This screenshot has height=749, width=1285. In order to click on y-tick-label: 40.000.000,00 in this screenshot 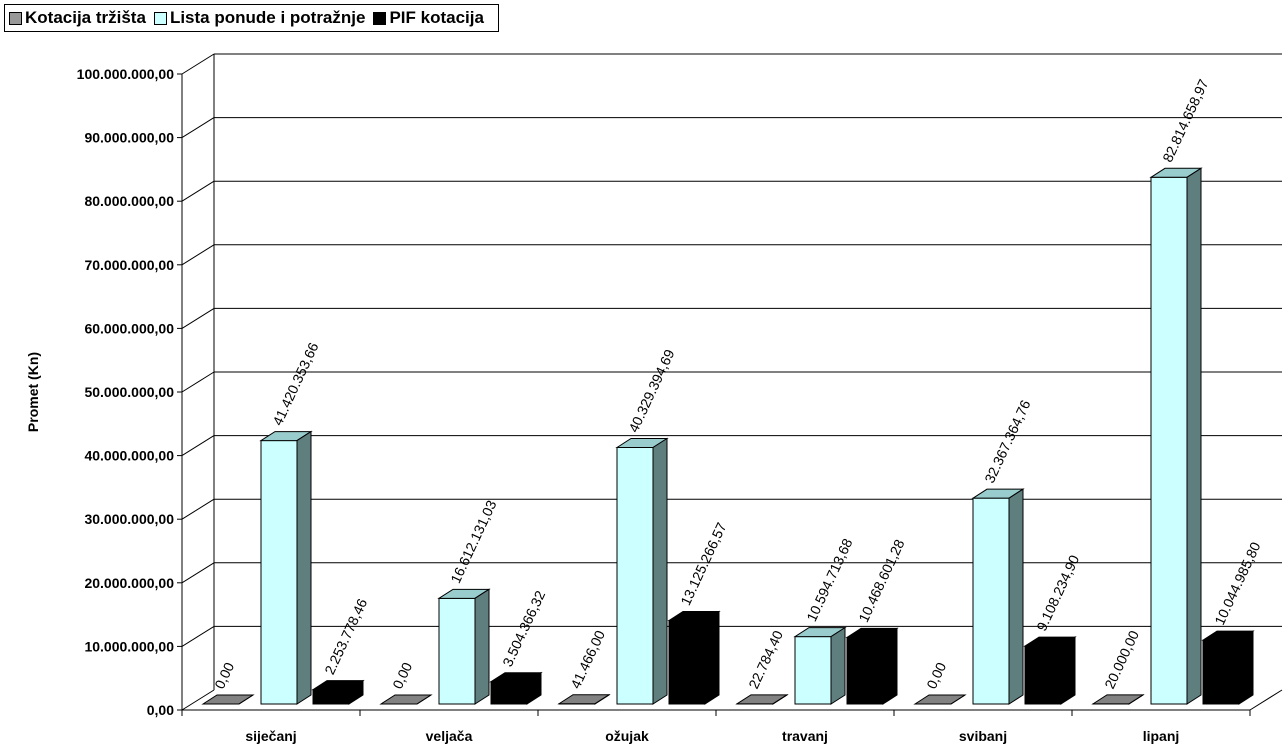, I will do `click(129, 456)`.